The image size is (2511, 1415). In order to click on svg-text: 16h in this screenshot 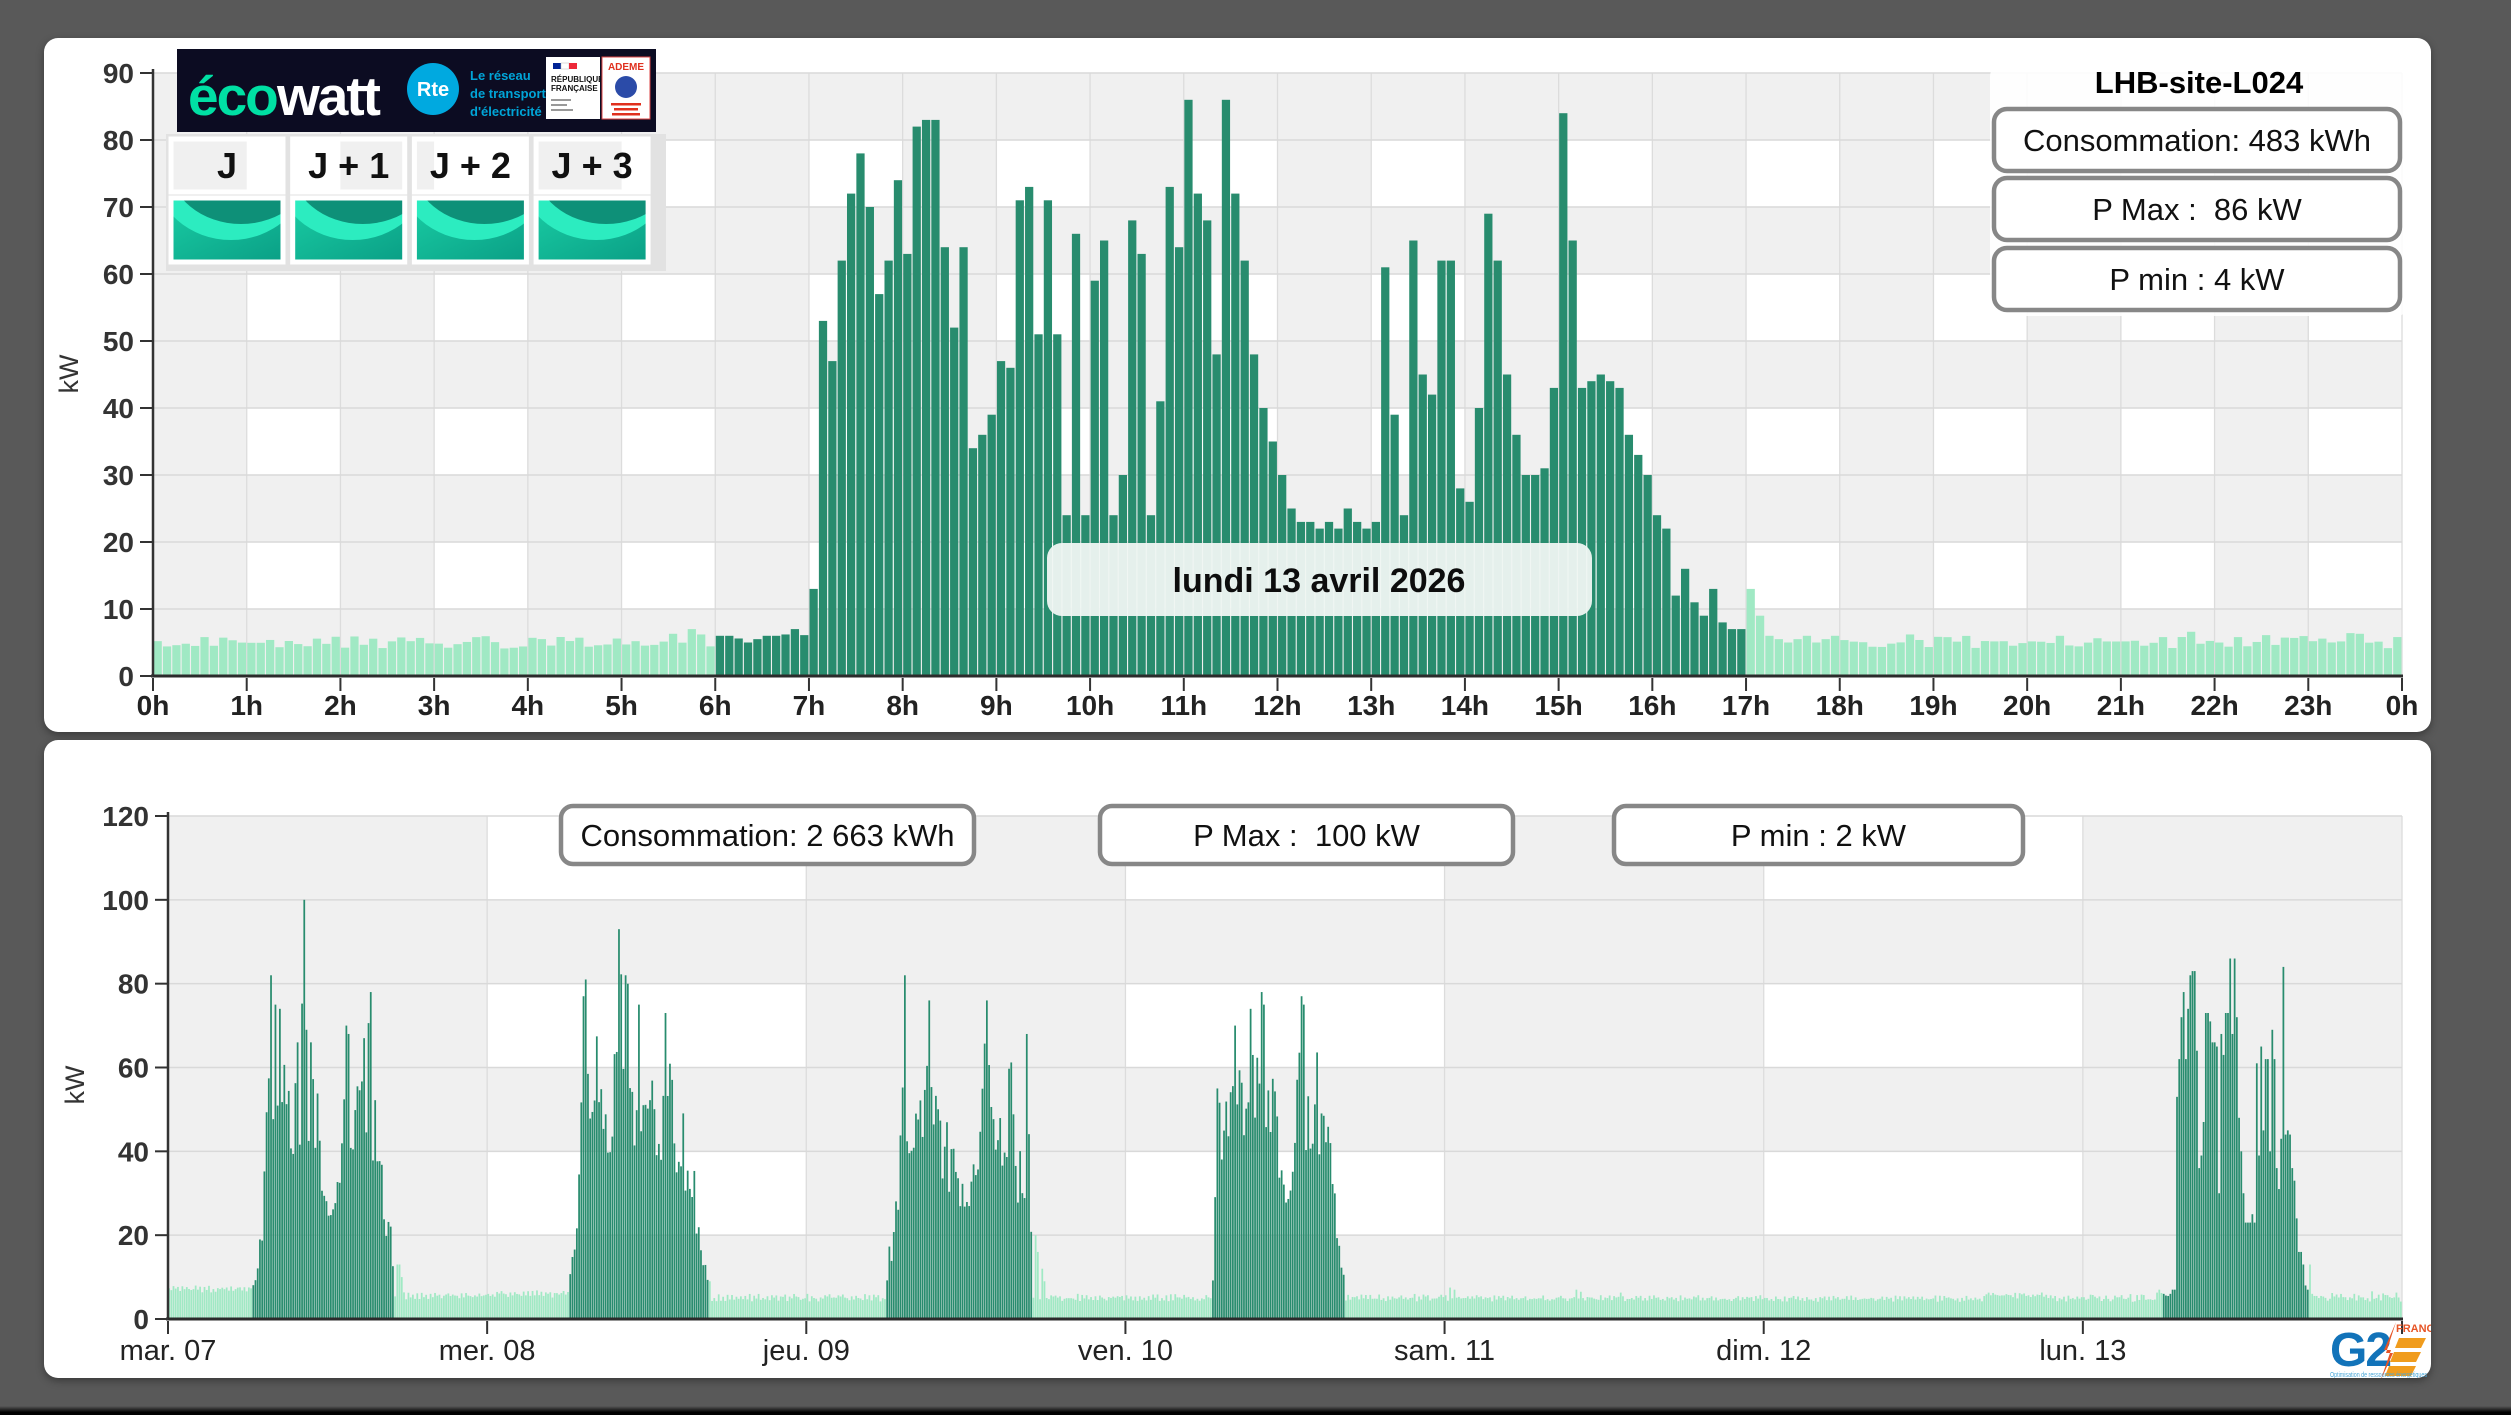, I will do `click(1652, 705)`.